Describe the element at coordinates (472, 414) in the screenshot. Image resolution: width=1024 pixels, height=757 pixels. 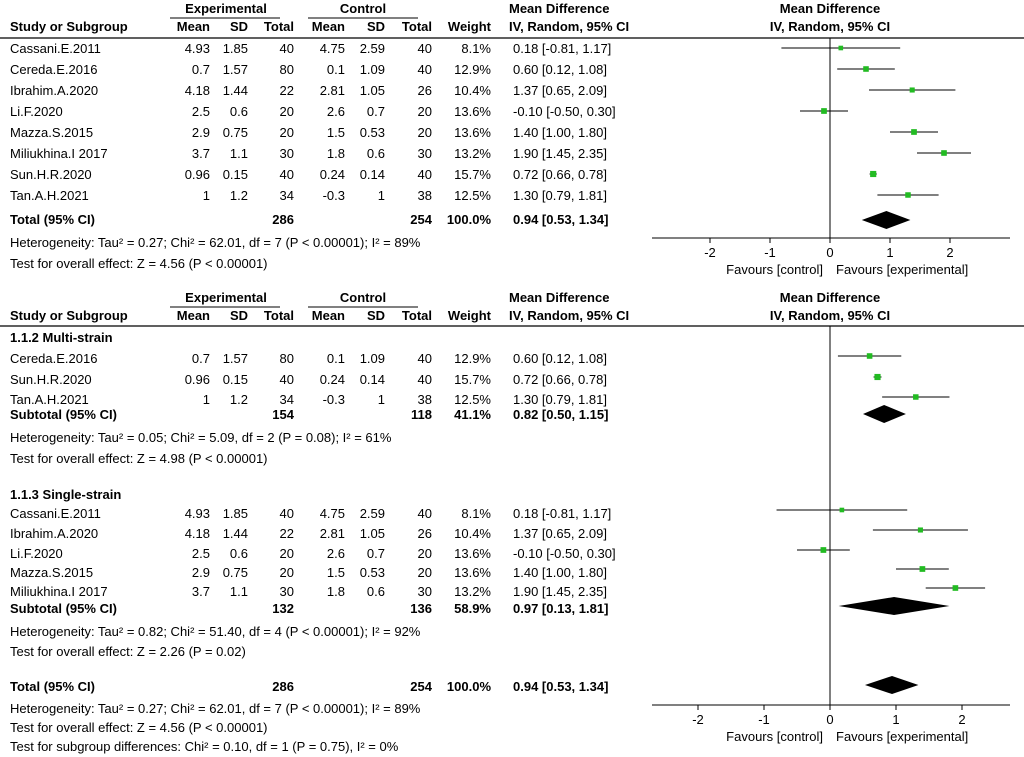
I see `cell-weight: 41.1%` at that location.